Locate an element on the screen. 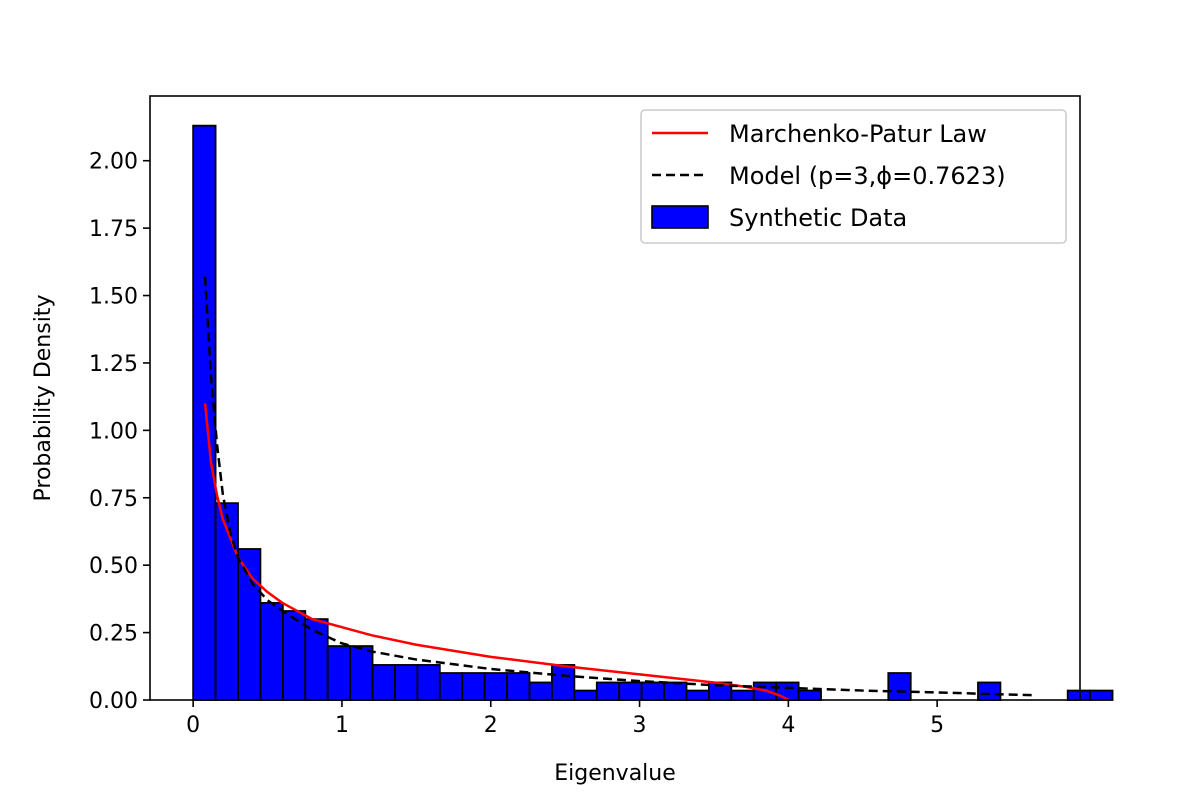 Image resolution: width=1200 pixels, height=800 pixels. y-tick-label: 0.75 is located at coordinates (113, 499).